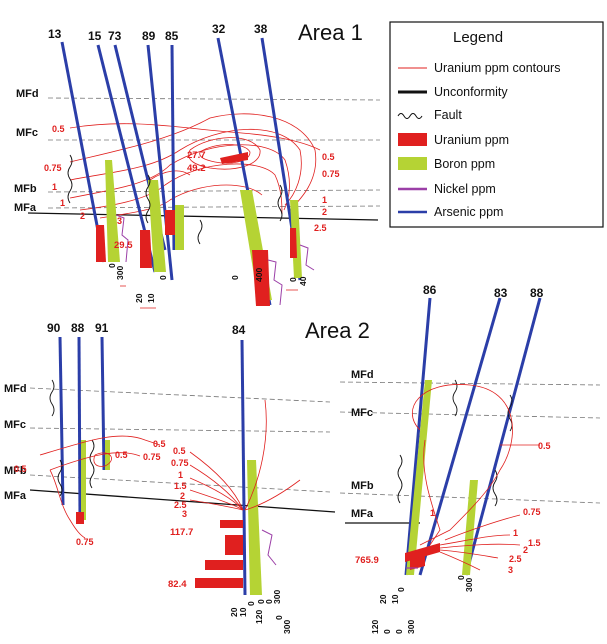 Image resolution: width=607 pixels, height=644 pixels. I want to click on mfb-boundary, so click(214, 191).